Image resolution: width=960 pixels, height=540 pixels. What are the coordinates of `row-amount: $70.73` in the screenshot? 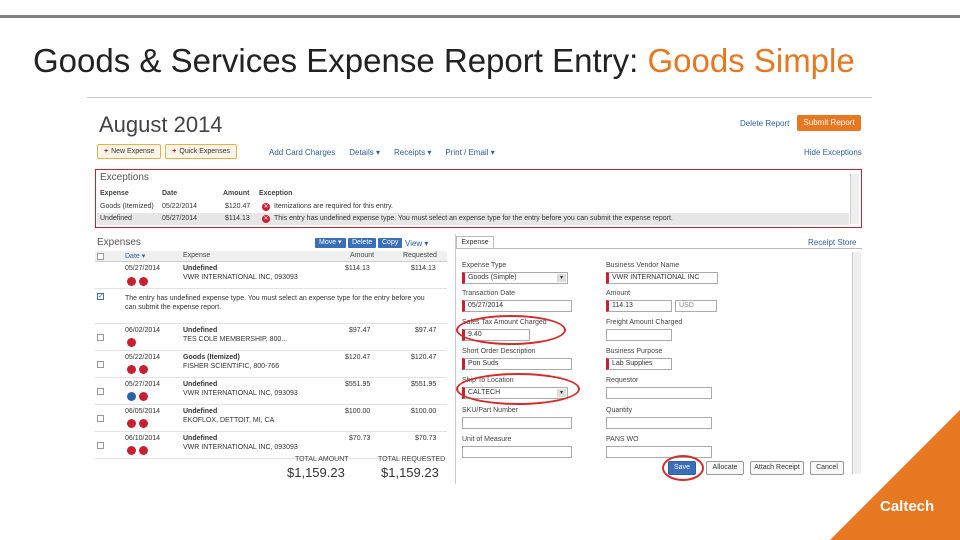 It's located at (360, 438).